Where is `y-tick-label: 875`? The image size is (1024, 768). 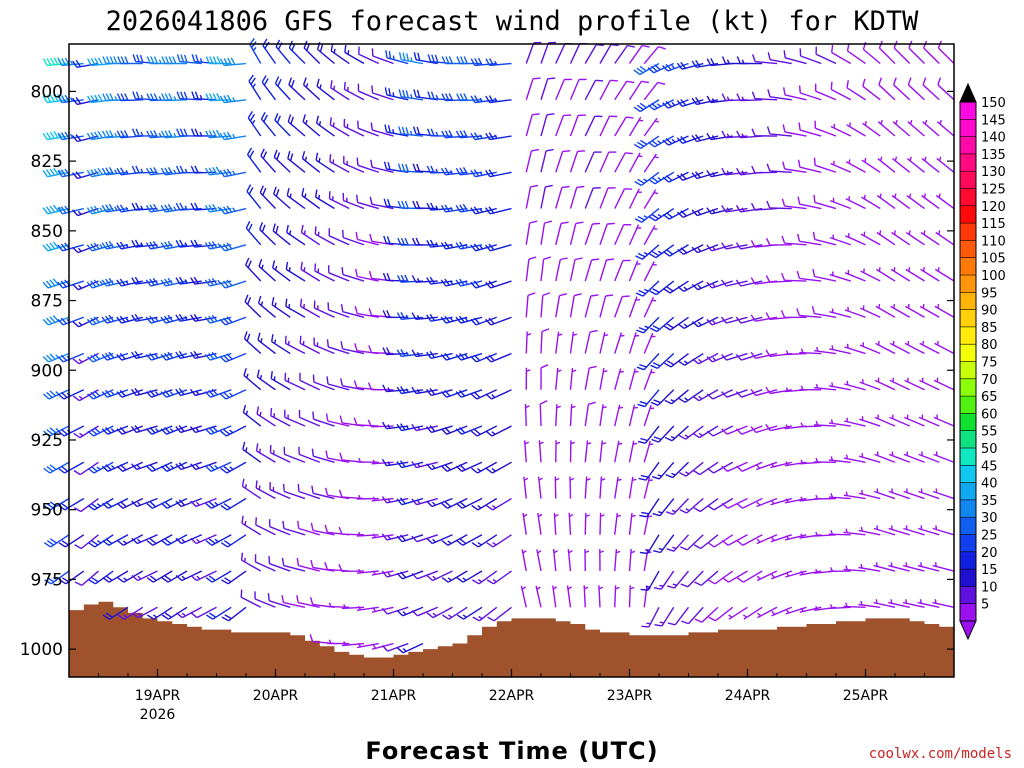
y-tick-label: 875 is located at coordinates (47, 302).